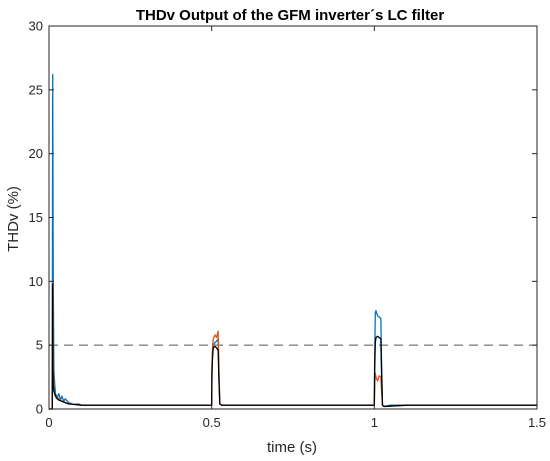  What do you see at coordinates (36, 153) in the screenshot?
I see `y-tick-label: 20` at bounding box center [36, 153].